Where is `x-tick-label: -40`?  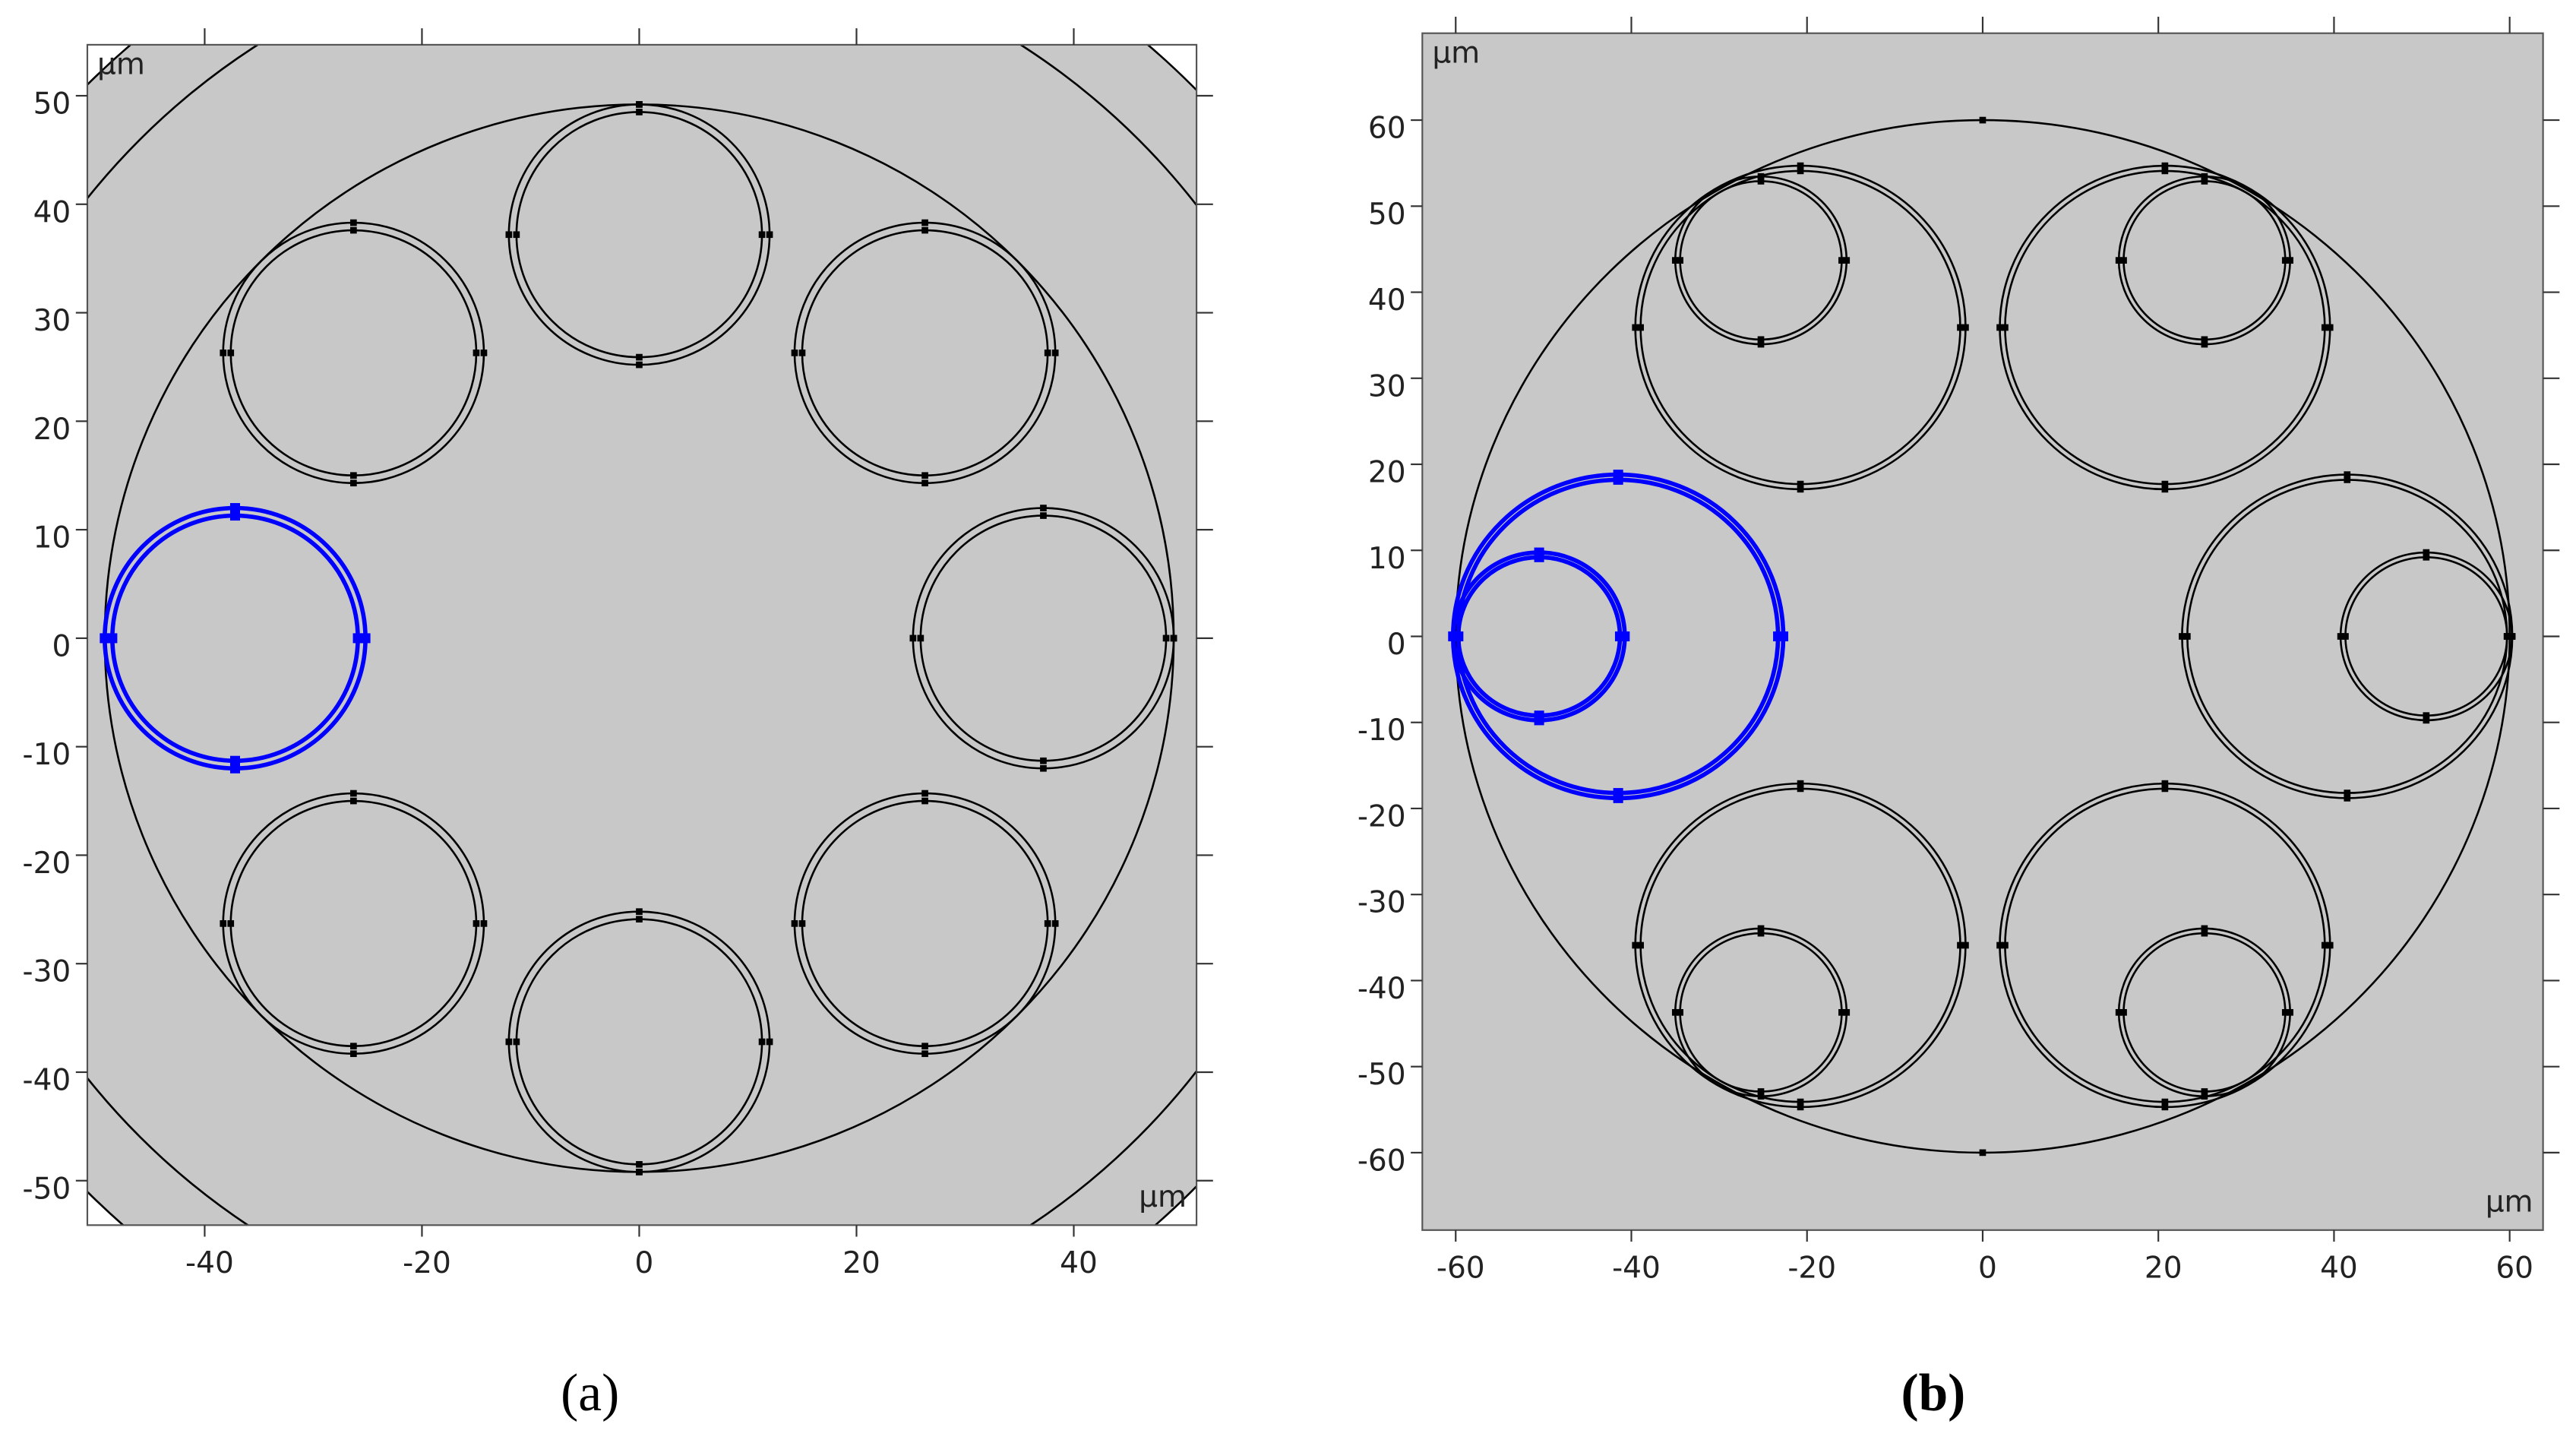 x-tick-label: -40 is located at coordinates (209, 1263).